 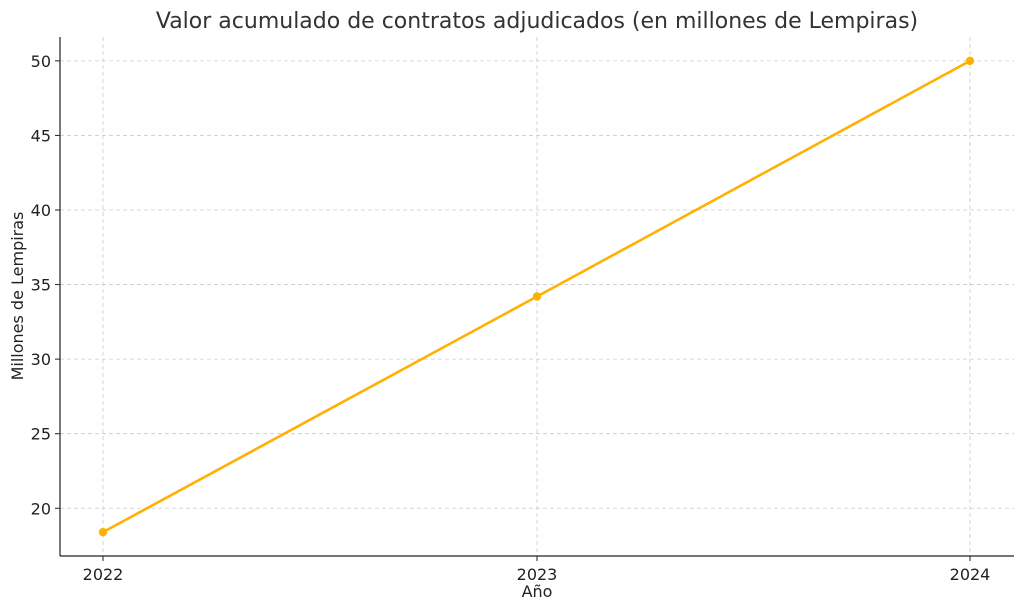 What do you see at coordinates (103, 574) in the screenshot?
I see `x-tick-label: 2022` at bounding box center [103, 574].